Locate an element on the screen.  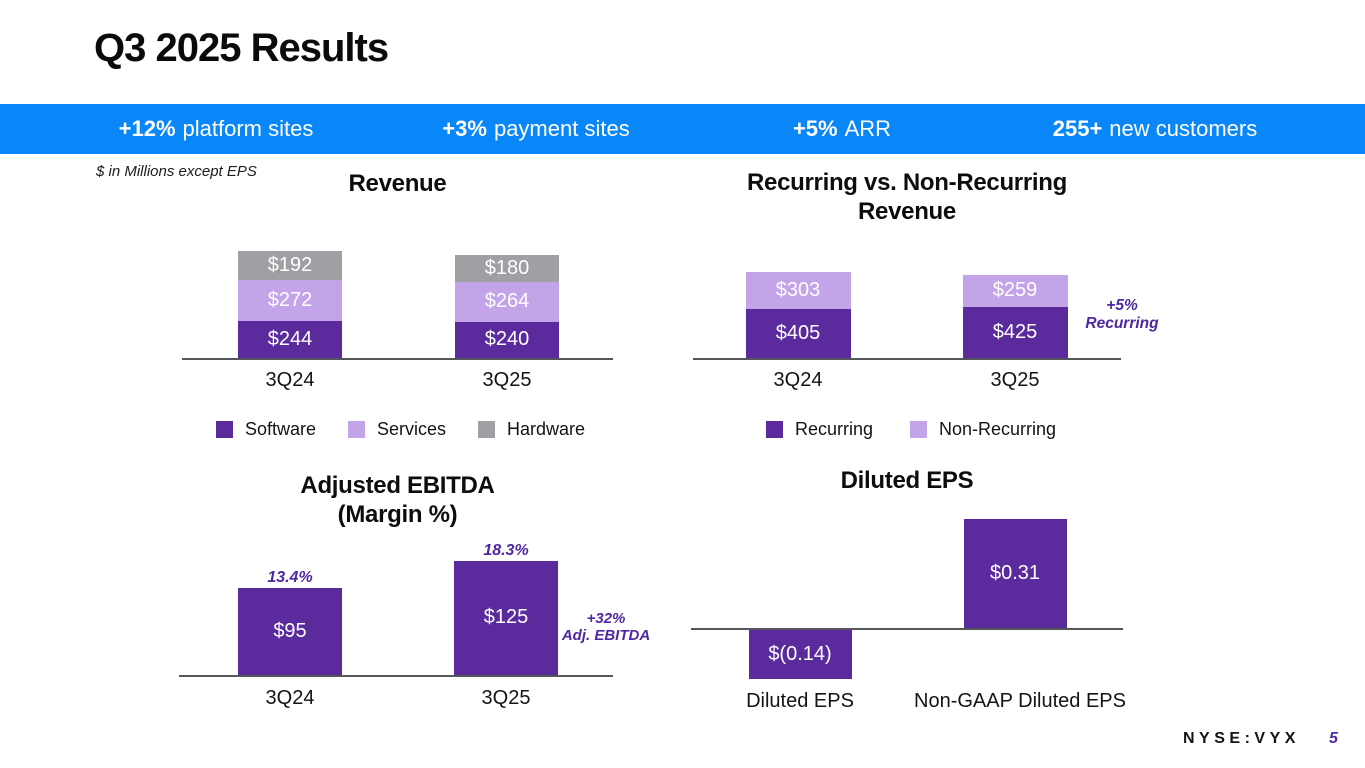
bar-value-label: $405 is located at coordinates (798, 332).